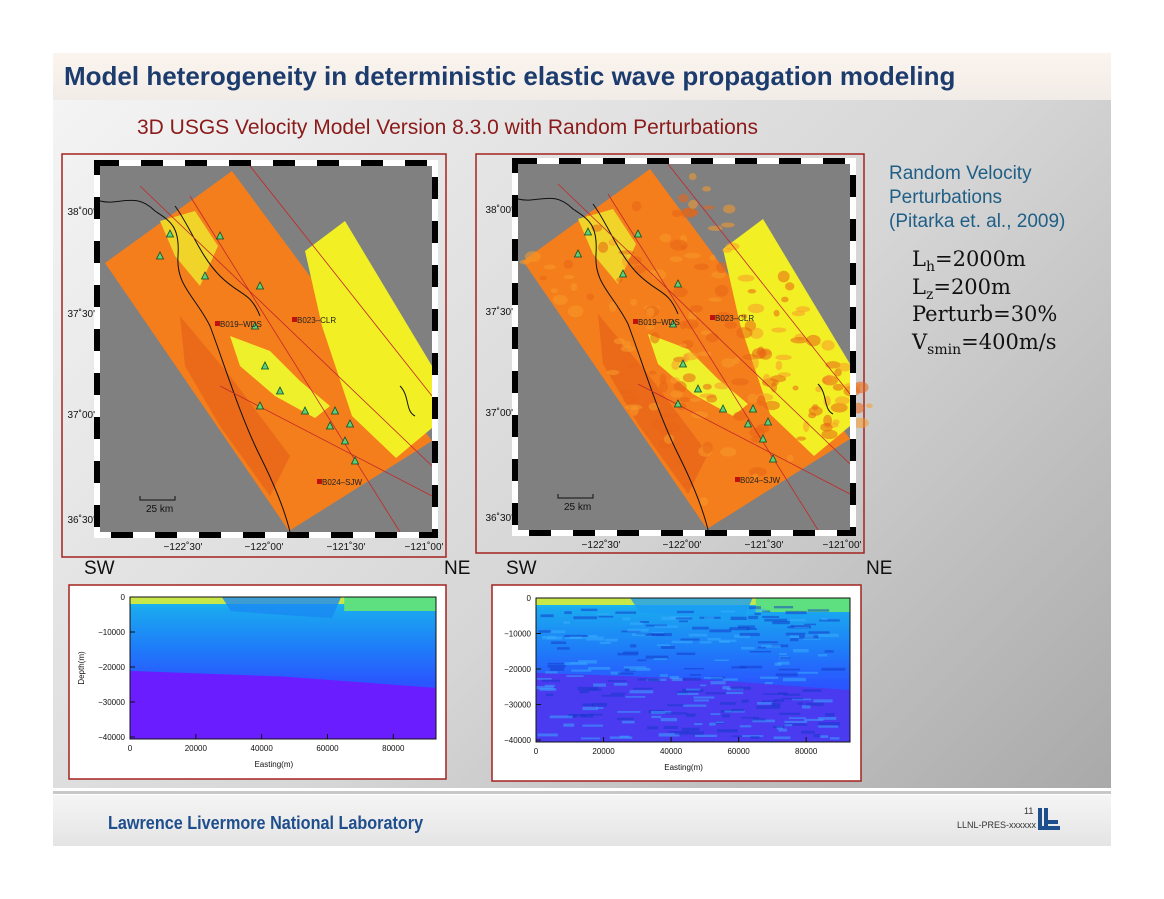 The height and width of the screenshot is (899, 1164). Describe the element at coordinates (682, 545) in the screenshot. I see `longitude-label: −122˚00'` at that location.